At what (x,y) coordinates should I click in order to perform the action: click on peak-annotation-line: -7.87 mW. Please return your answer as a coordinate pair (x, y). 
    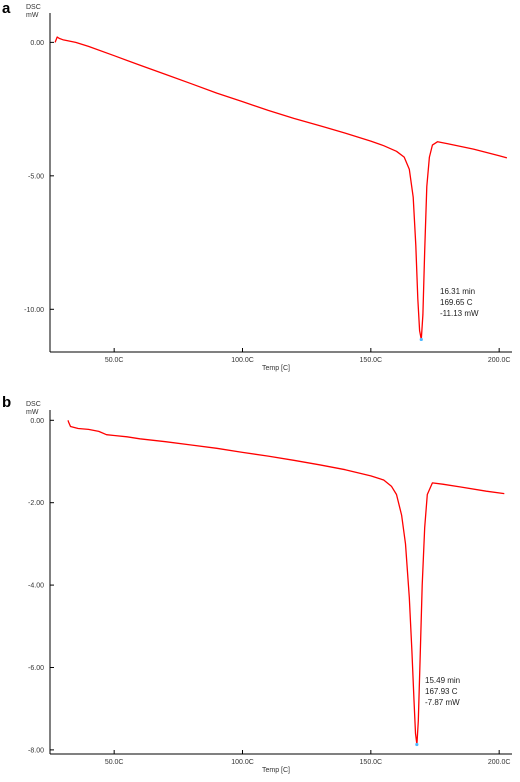
    Looking at the image, I should click on (442, 702).